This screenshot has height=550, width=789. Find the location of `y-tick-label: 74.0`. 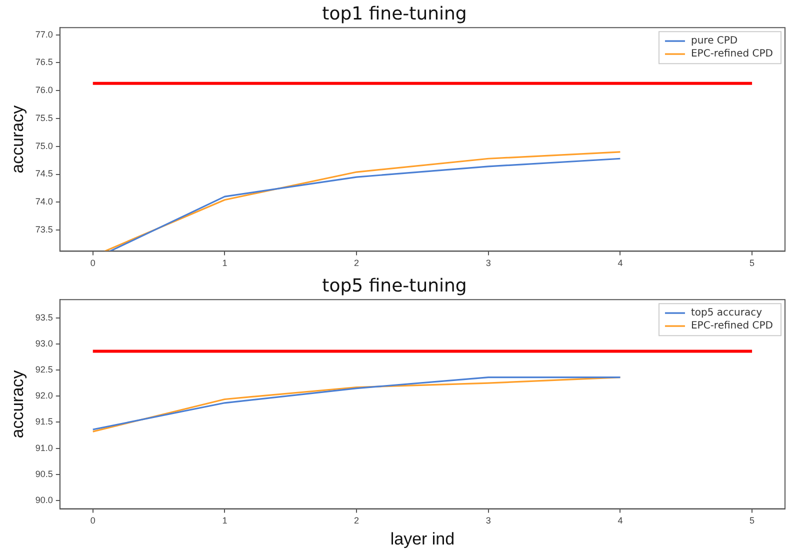

y-tick-label: 74.0 is located at coordinates (44, 201).